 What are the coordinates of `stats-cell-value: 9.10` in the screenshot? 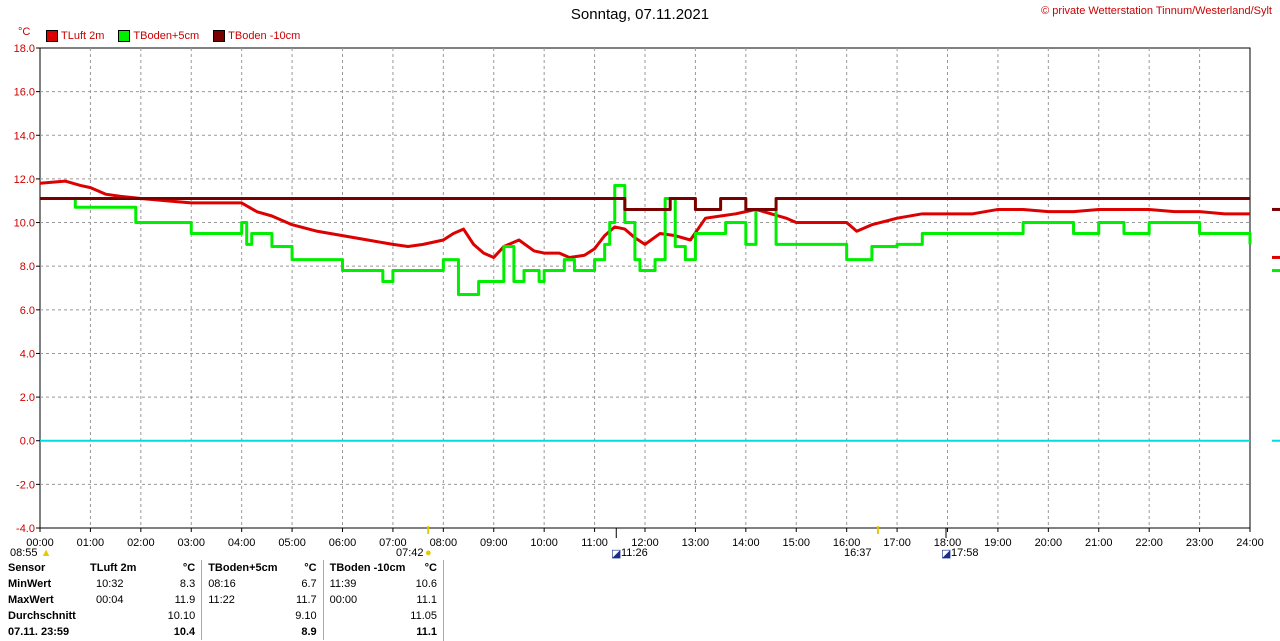 It's located at (309, 616).